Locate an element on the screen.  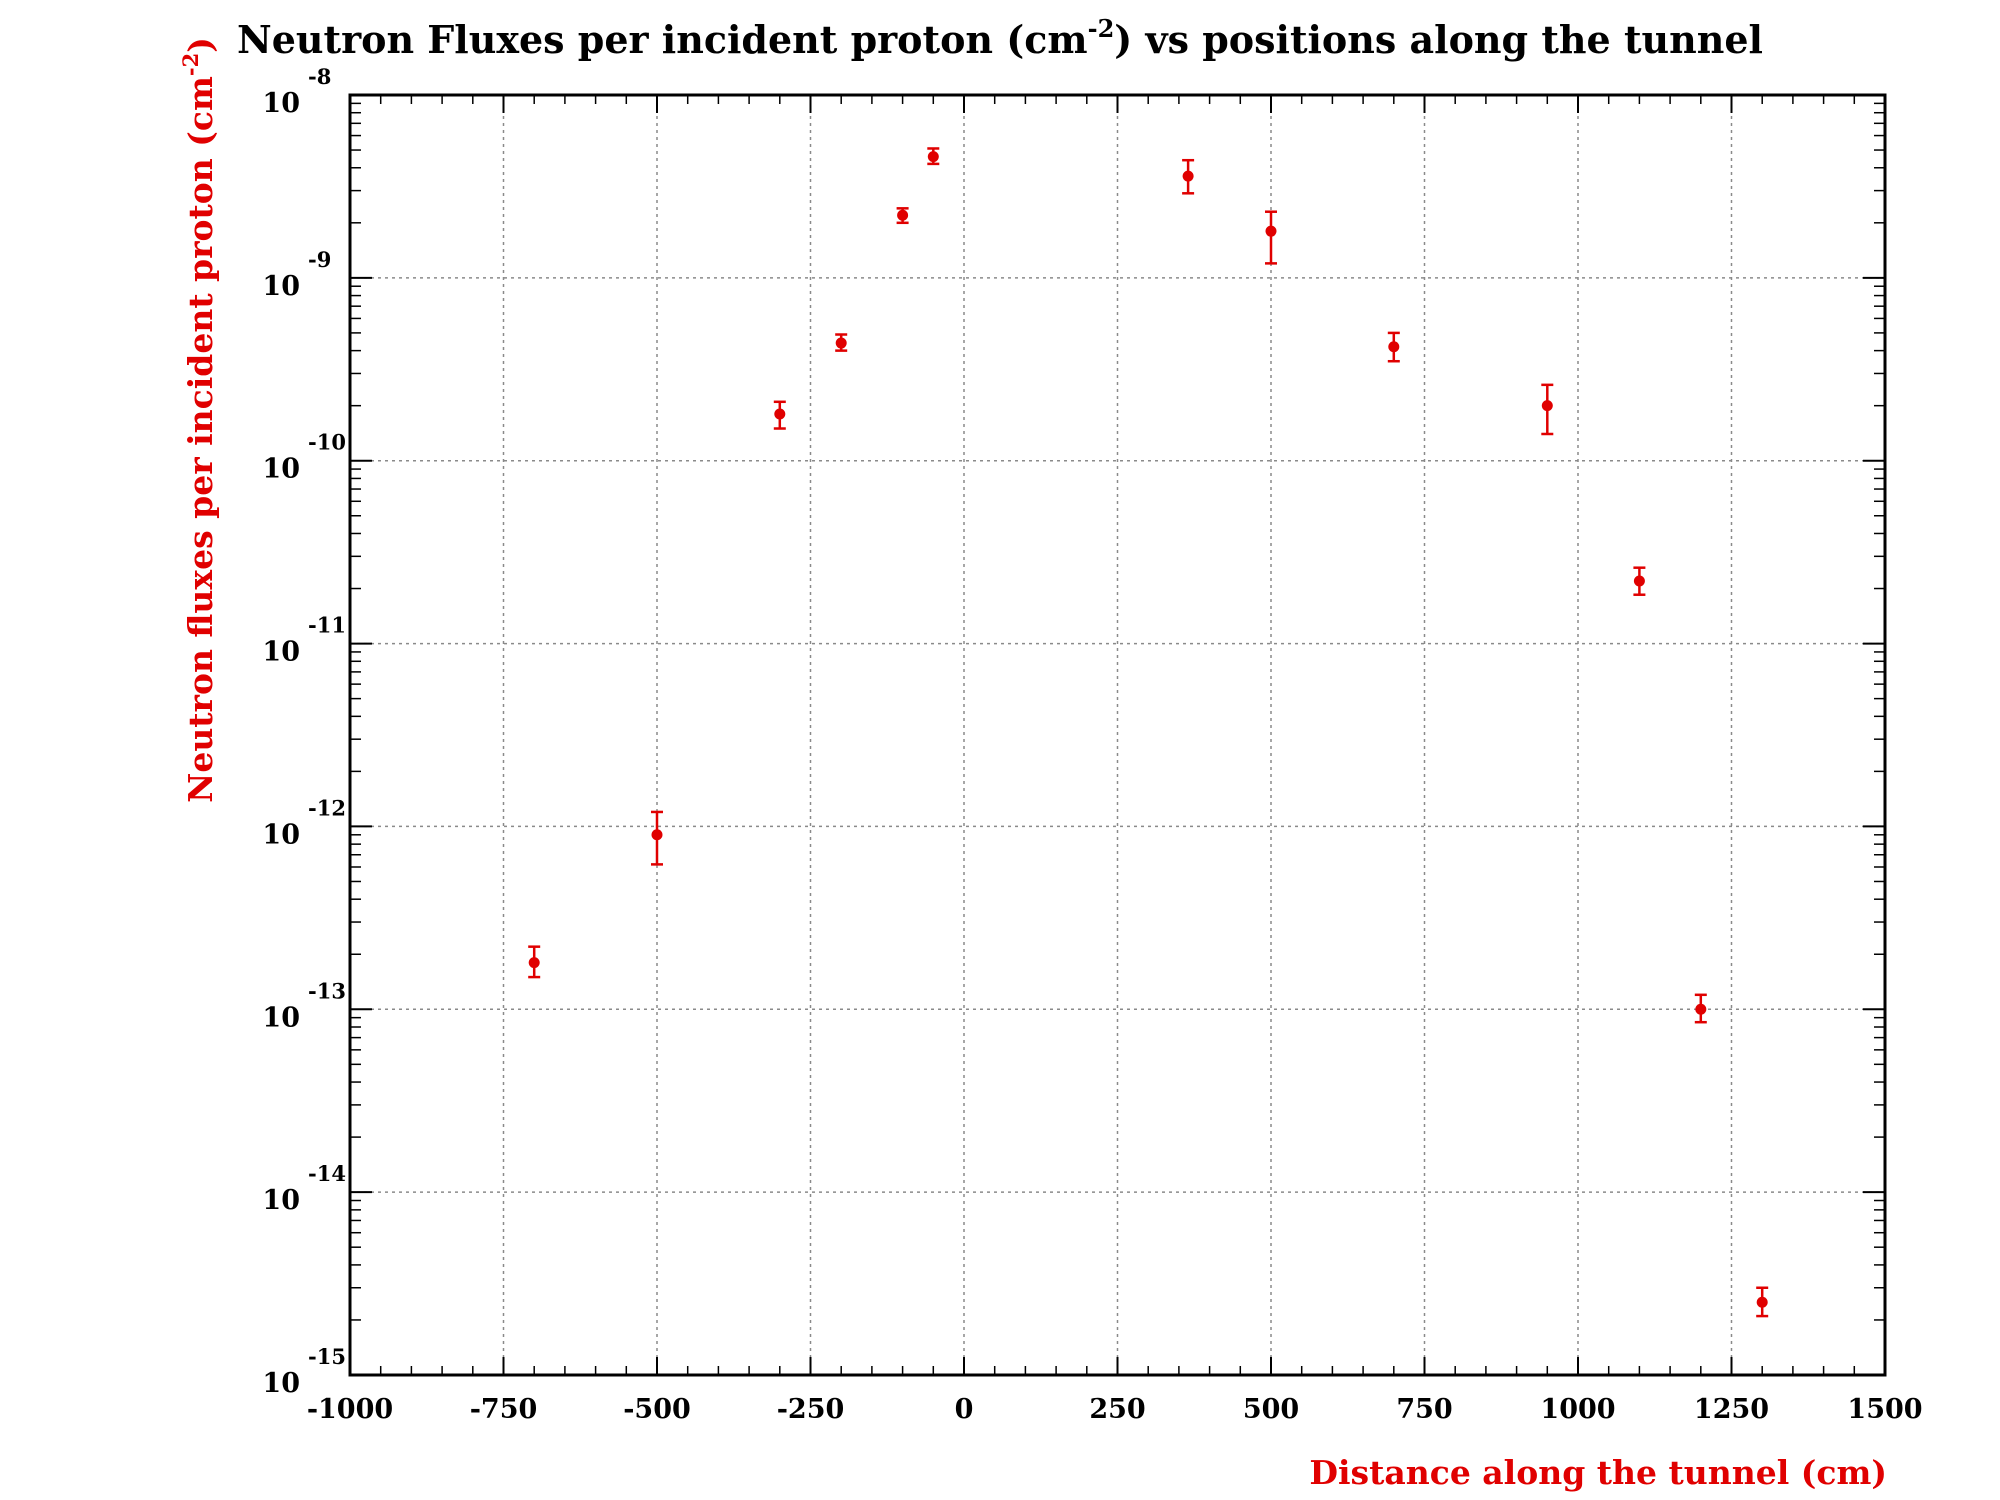
y-tick-label-exponent: -14 is located at coordinates (327, 1173).